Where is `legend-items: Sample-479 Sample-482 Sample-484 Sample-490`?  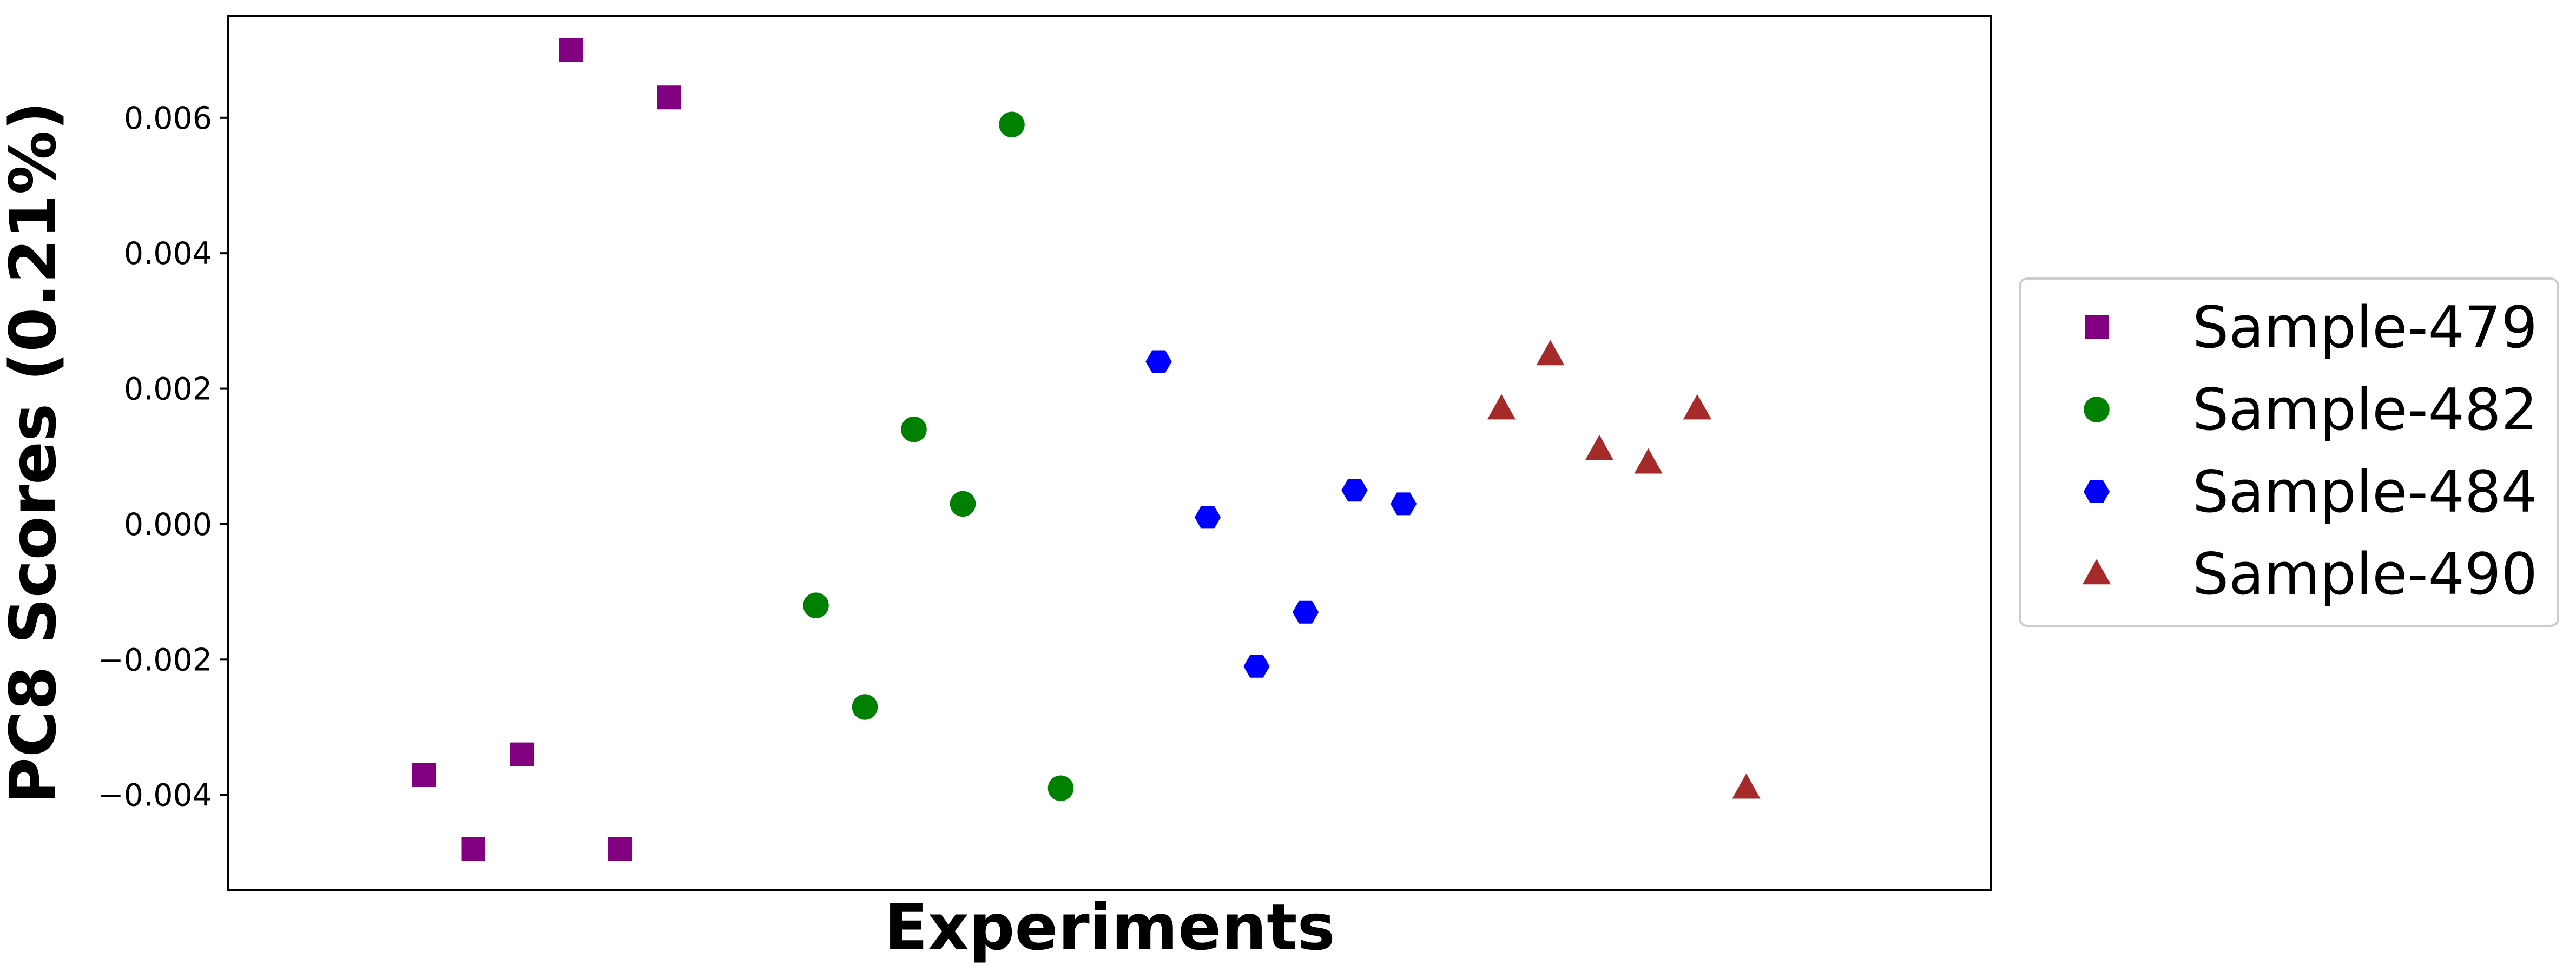 legend-items: Sample-479 Sample-482 Sample-484 Sample-490 is located at coordinates (2310, 450).